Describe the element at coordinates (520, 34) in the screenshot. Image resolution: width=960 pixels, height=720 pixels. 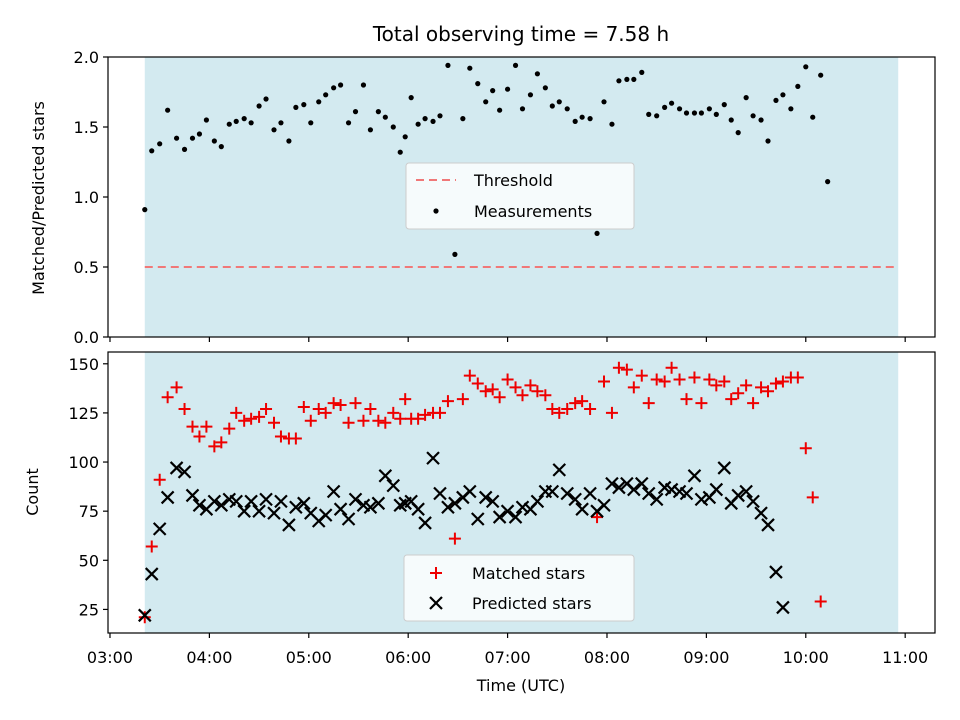
I see `chart-title: Total observing time = 7.58 h` at that location.